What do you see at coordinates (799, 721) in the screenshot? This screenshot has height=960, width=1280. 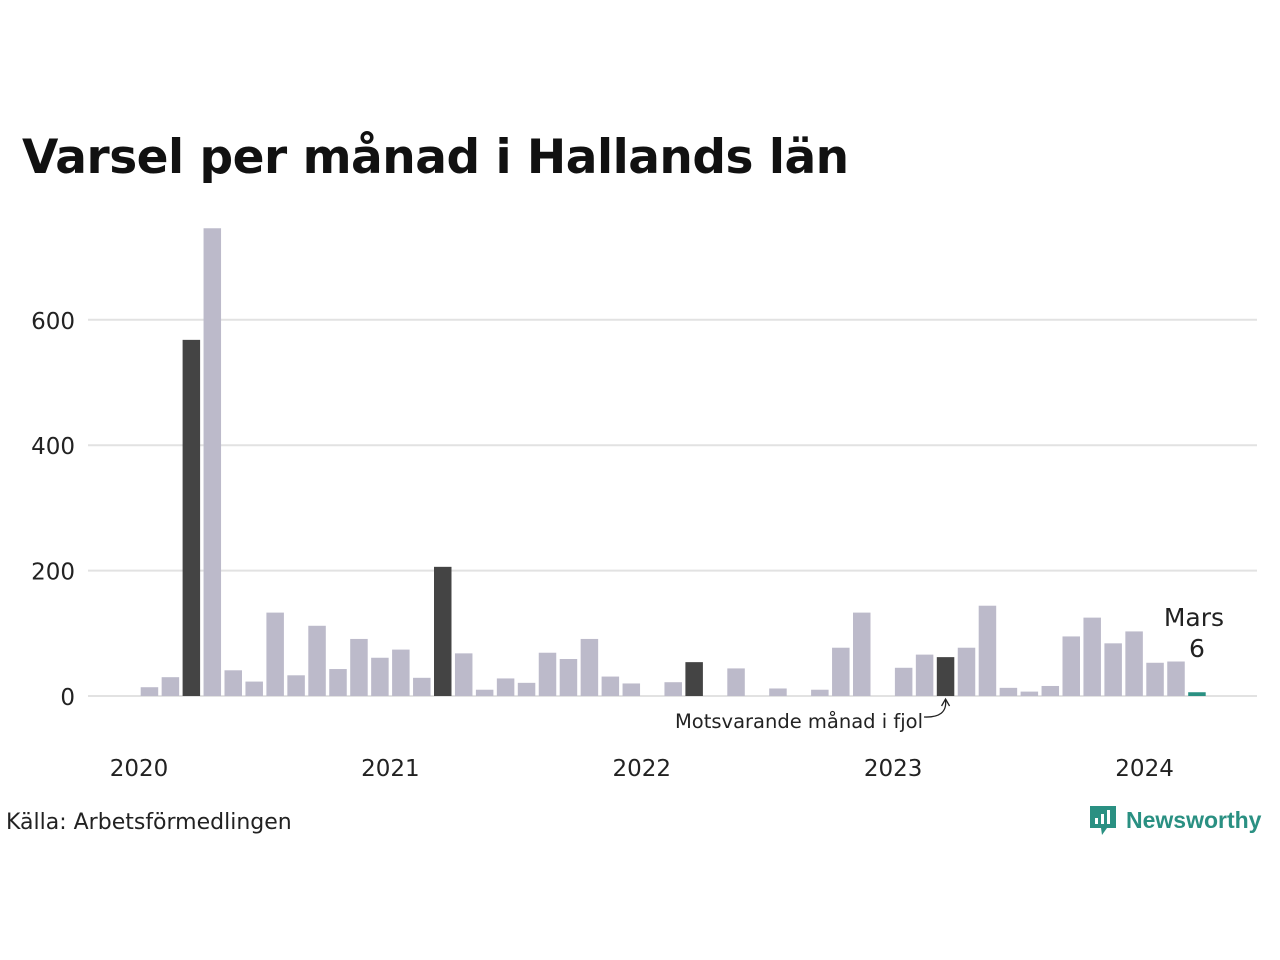 I see `annotation-label: Motsvarande månad i fjol` at bounding box center [799, 721].